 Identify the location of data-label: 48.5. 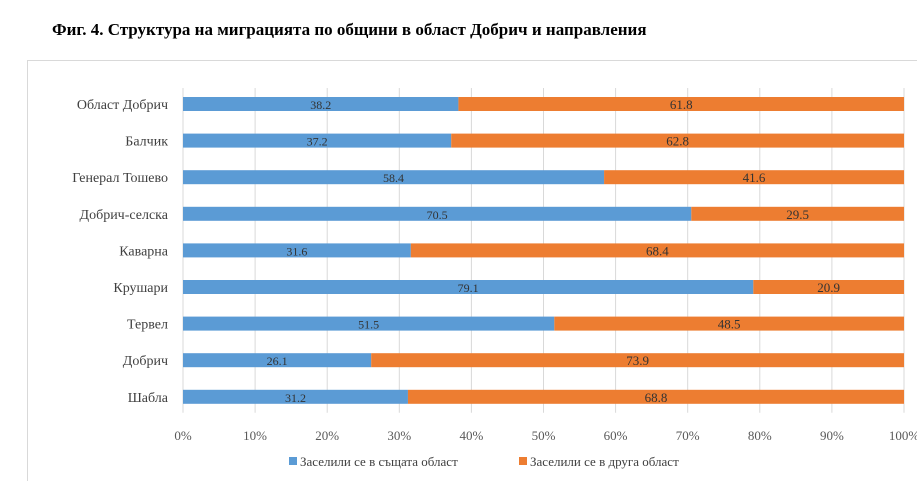
(729, 324).